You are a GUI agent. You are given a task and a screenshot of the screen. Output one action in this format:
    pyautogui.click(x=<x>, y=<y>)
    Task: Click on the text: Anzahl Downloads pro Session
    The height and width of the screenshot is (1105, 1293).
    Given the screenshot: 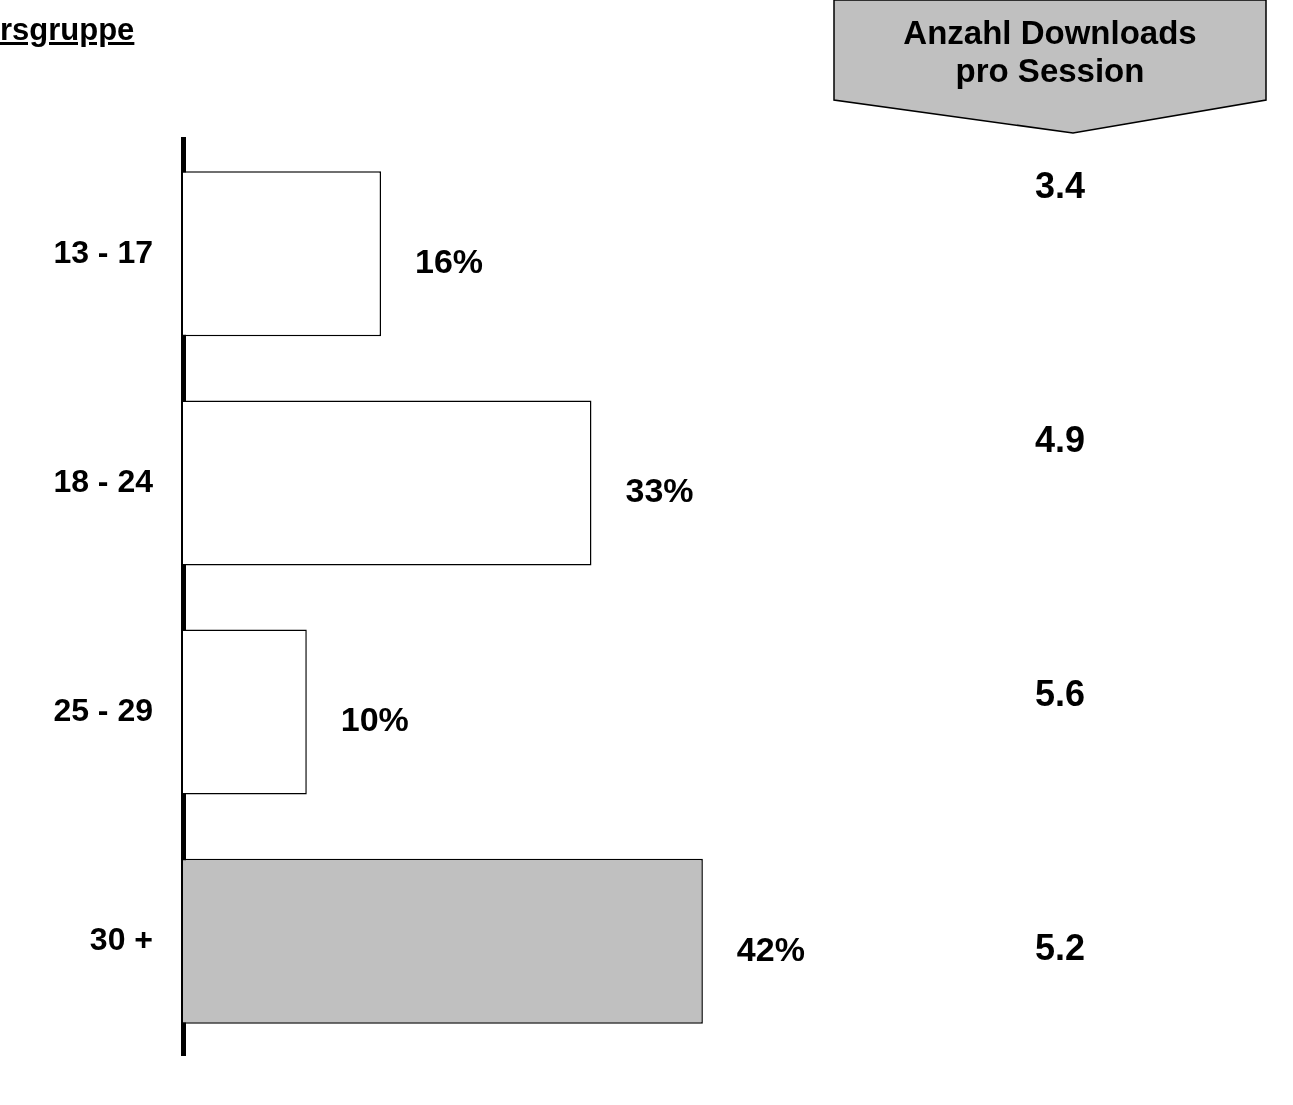 What is the action you would take?
    pyautogui.click(x=1050, y=52)
    